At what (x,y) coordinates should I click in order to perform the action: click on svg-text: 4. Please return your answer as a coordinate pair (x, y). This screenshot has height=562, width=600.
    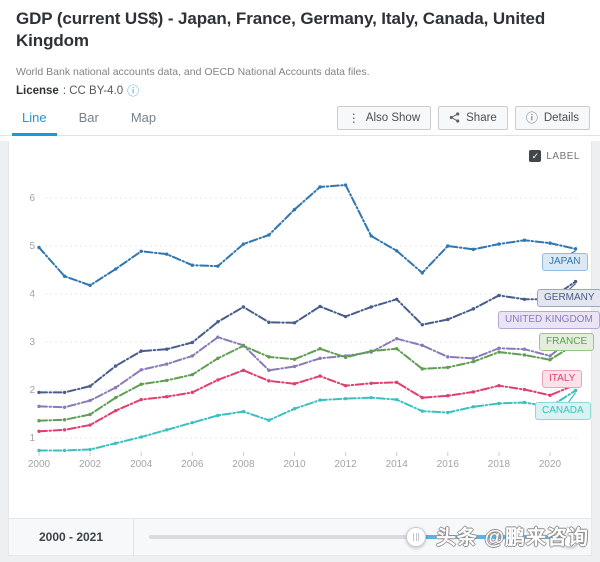
    Looking at the image, I should click on (32, 294).